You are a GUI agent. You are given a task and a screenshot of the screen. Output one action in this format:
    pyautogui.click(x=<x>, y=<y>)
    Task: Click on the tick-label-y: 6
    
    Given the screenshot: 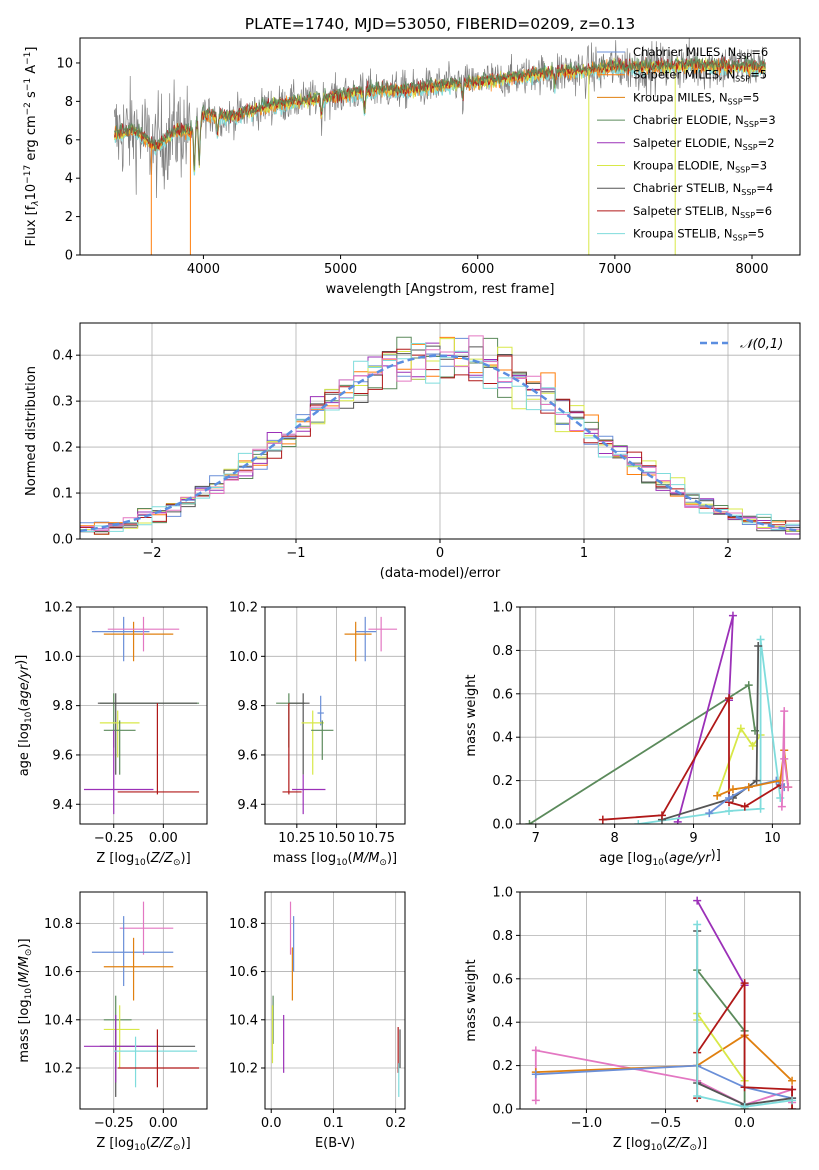 What is the action you would take?
    pyautogui.click(x=69, y=140)
    